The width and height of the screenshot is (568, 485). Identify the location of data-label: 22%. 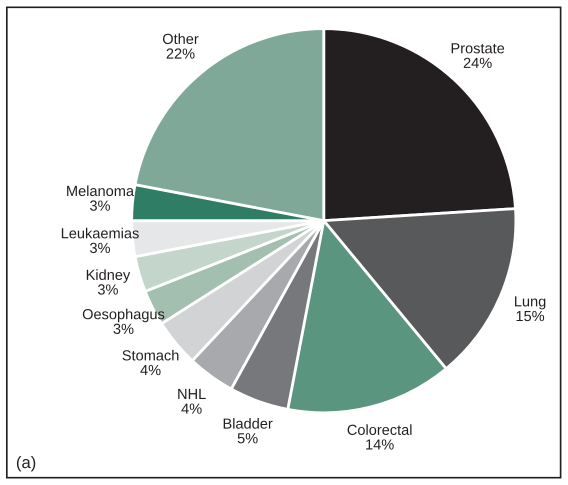
(180, 53).